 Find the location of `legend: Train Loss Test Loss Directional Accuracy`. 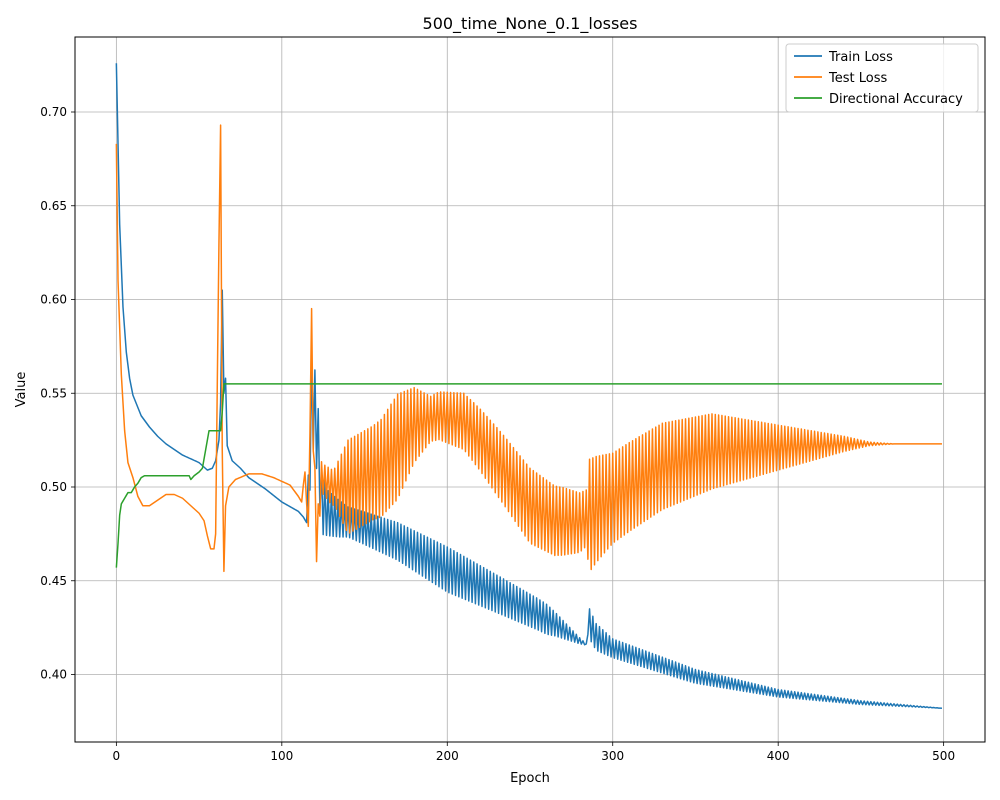

legend: Train Loss Test Loss Directional Accuracy is located at coordinates (882, 78).